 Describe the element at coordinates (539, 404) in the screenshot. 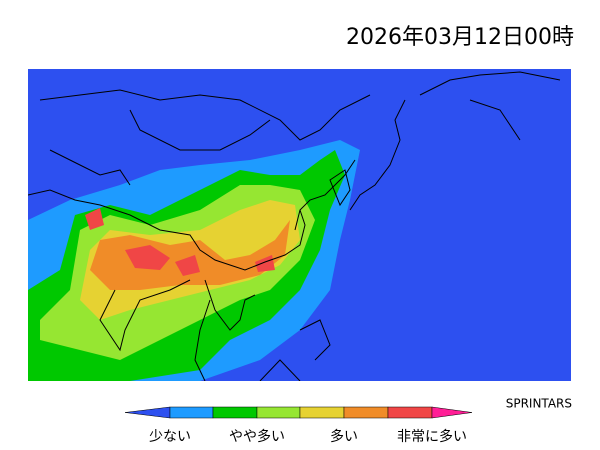

I see `credit: SPRINTARS` at that location.